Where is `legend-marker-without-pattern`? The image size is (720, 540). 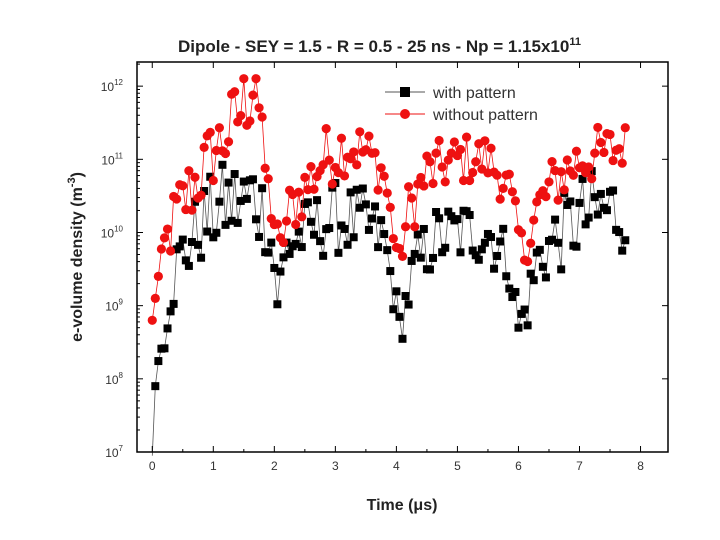 legend-marker-without-pattern is located at coordinates (405, 114).